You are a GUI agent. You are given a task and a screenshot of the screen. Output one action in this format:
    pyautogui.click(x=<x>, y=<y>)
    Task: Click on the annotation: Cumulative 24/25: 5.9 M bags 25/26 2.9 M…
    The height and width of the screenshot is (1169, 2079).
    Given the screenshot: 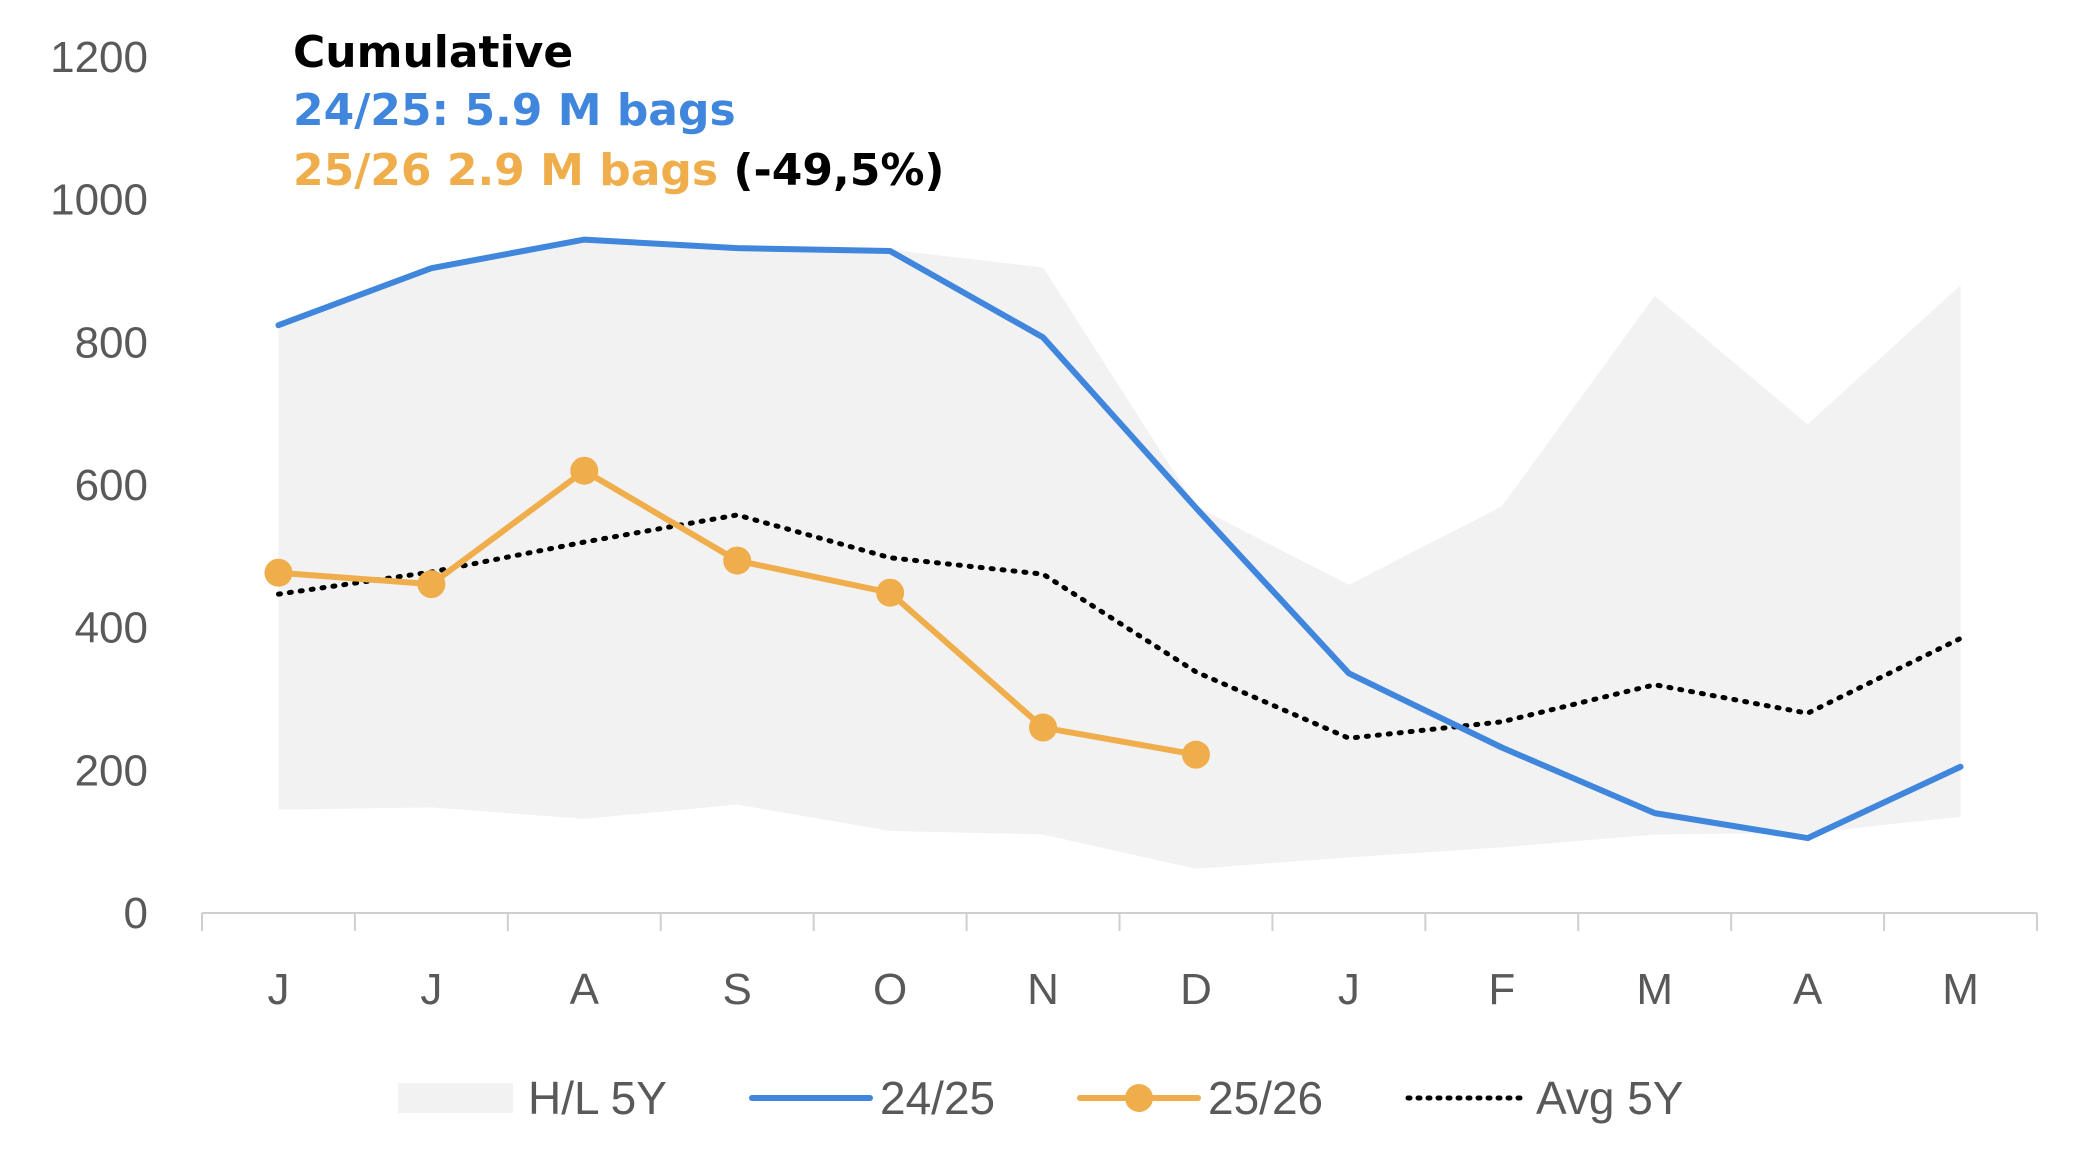 What is the action you would take?
    pyautogui.click(x=619, y=111)
    